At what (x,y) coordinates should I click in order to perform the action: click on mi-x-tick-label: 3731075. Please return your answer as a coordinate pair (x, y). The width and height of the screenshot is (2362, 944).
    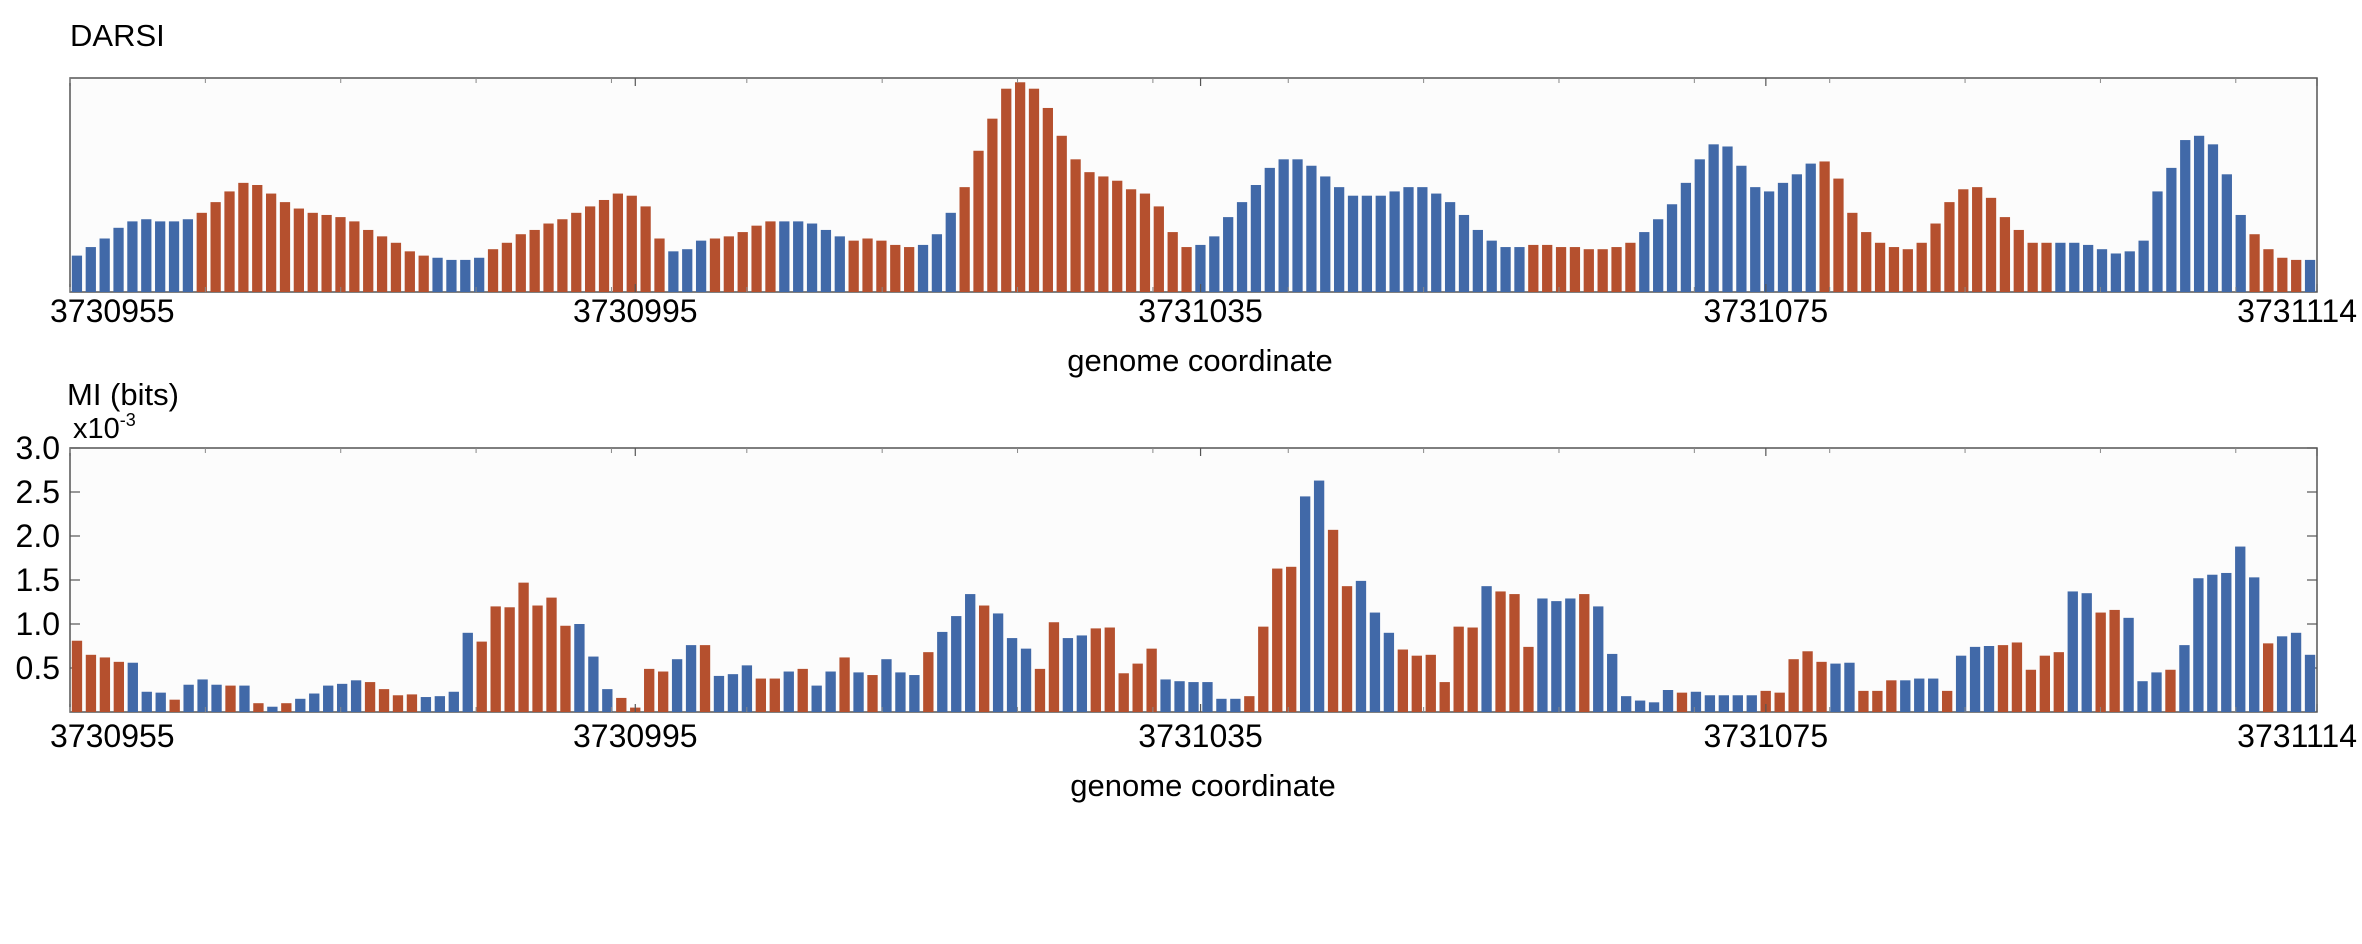
    Looking at the image, I should click on (1766, 736).